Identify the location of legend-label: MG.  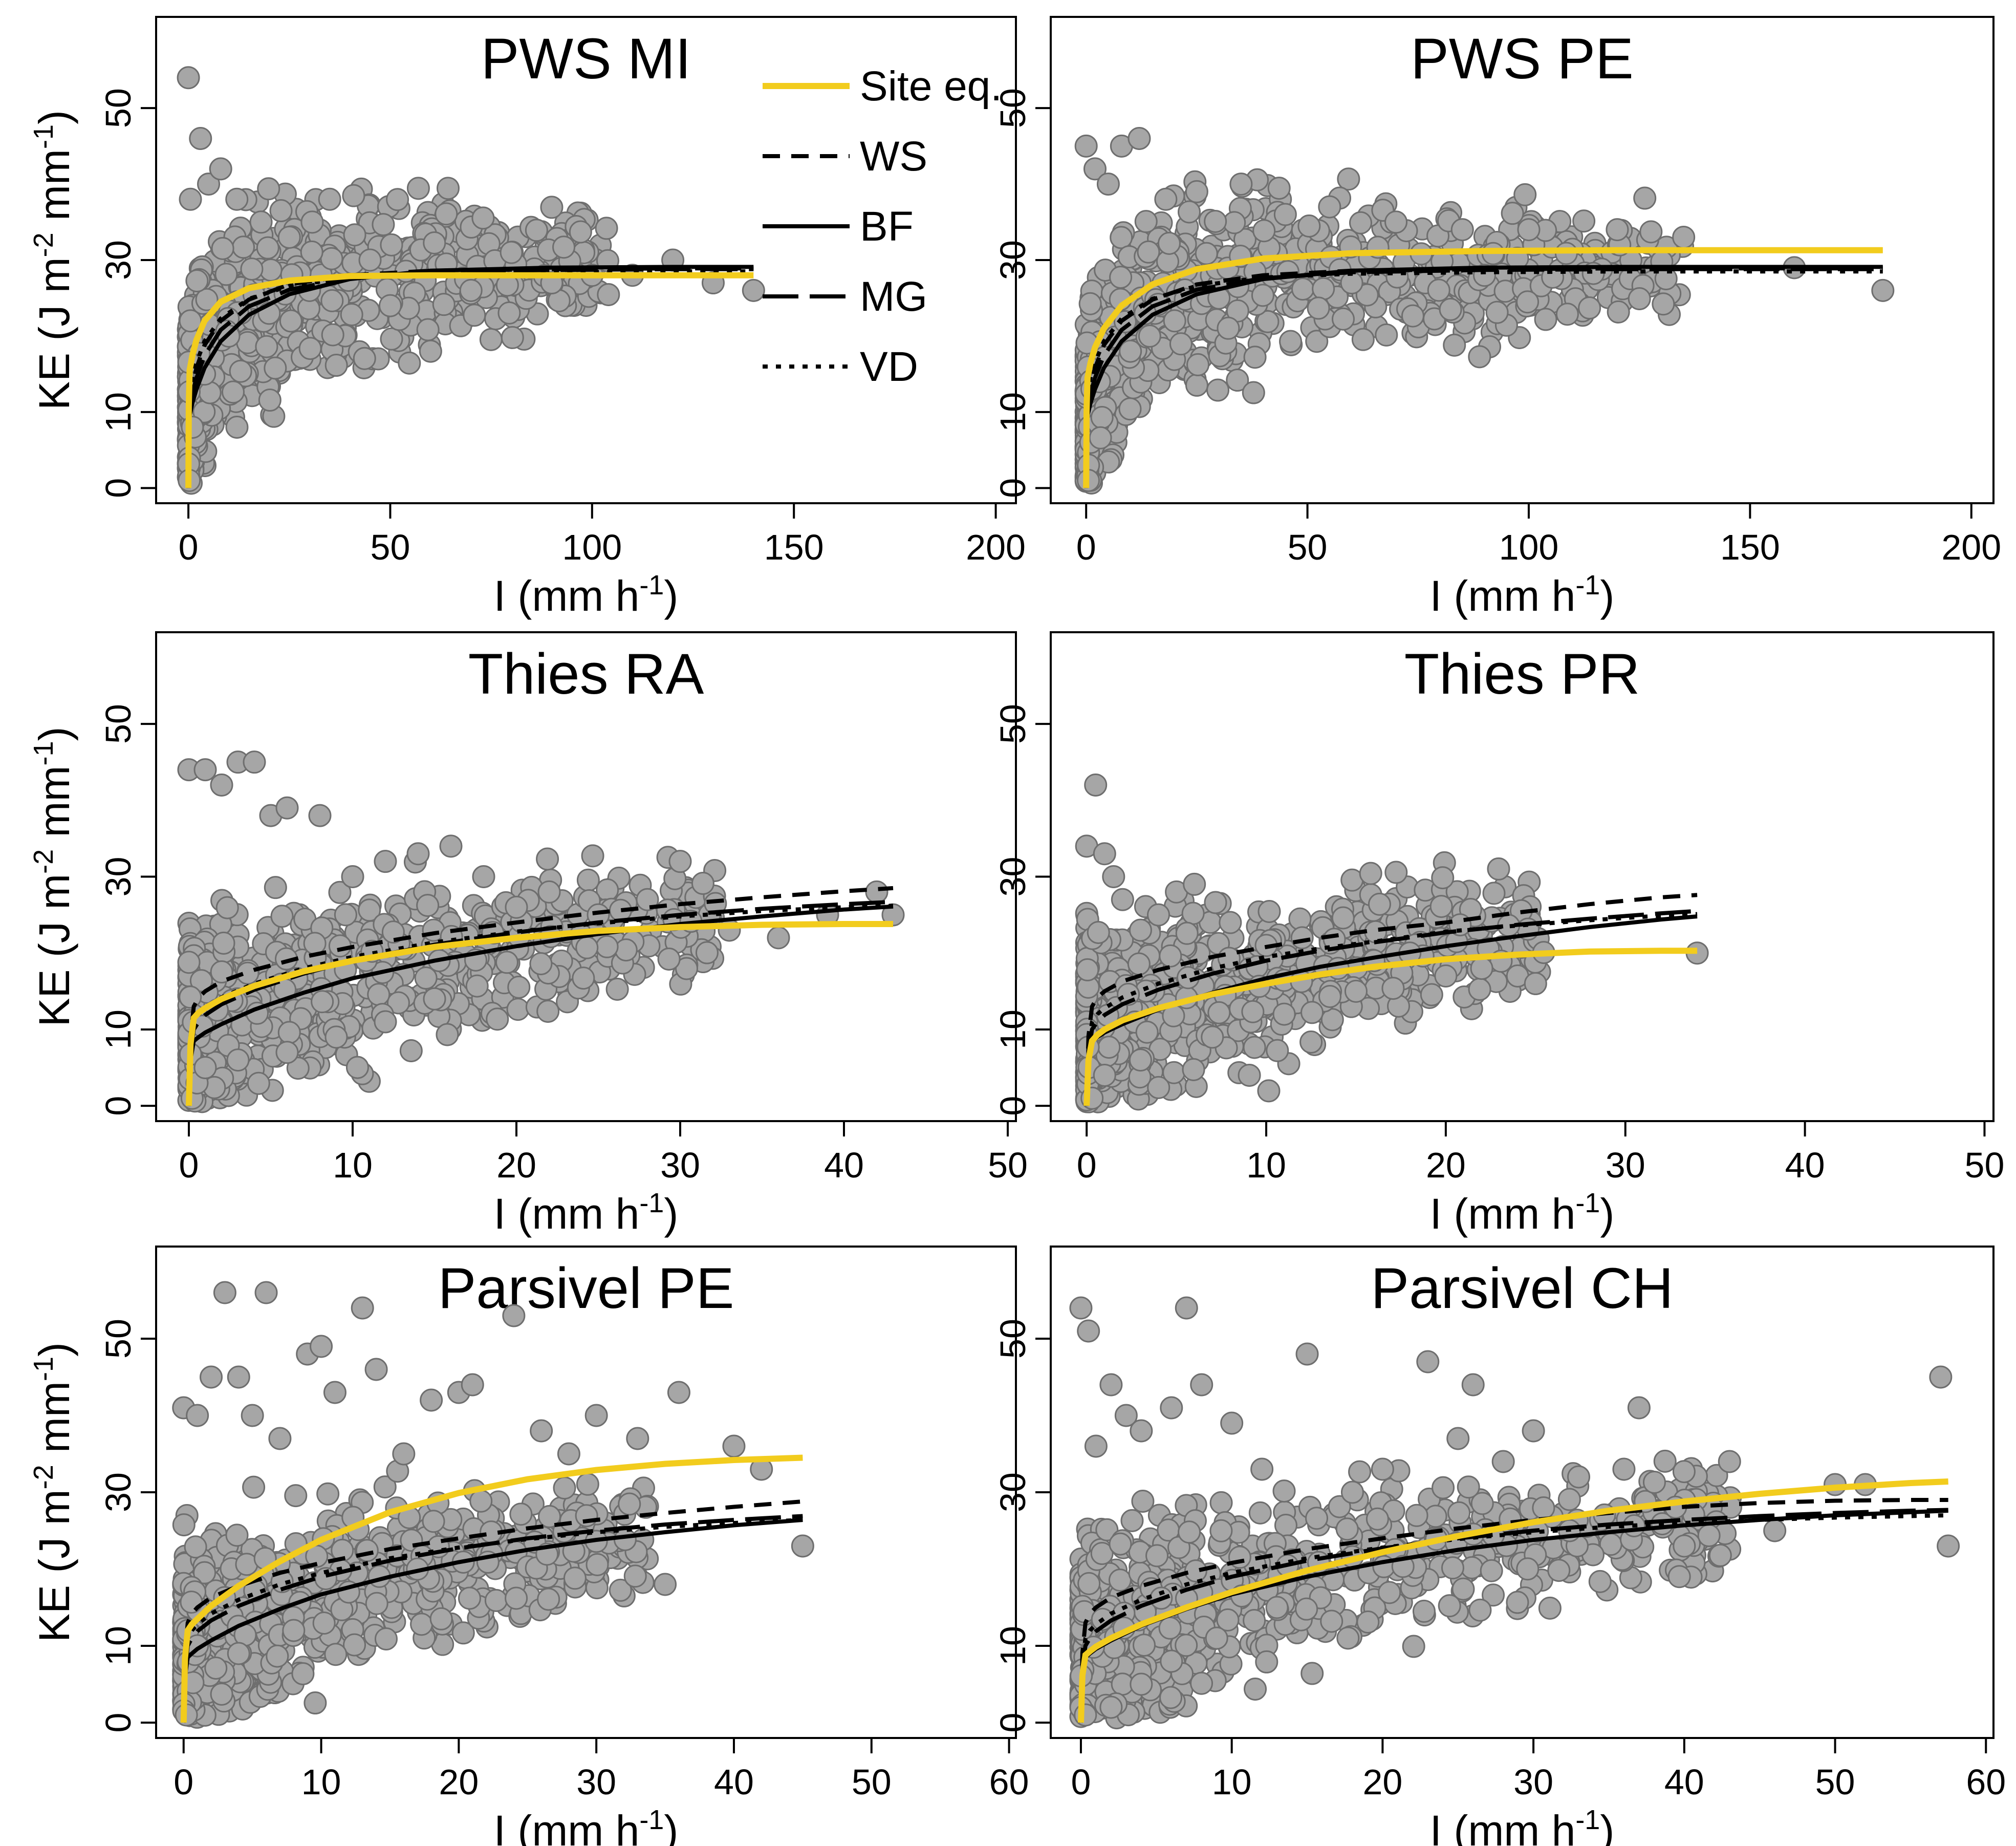
(894, 296).